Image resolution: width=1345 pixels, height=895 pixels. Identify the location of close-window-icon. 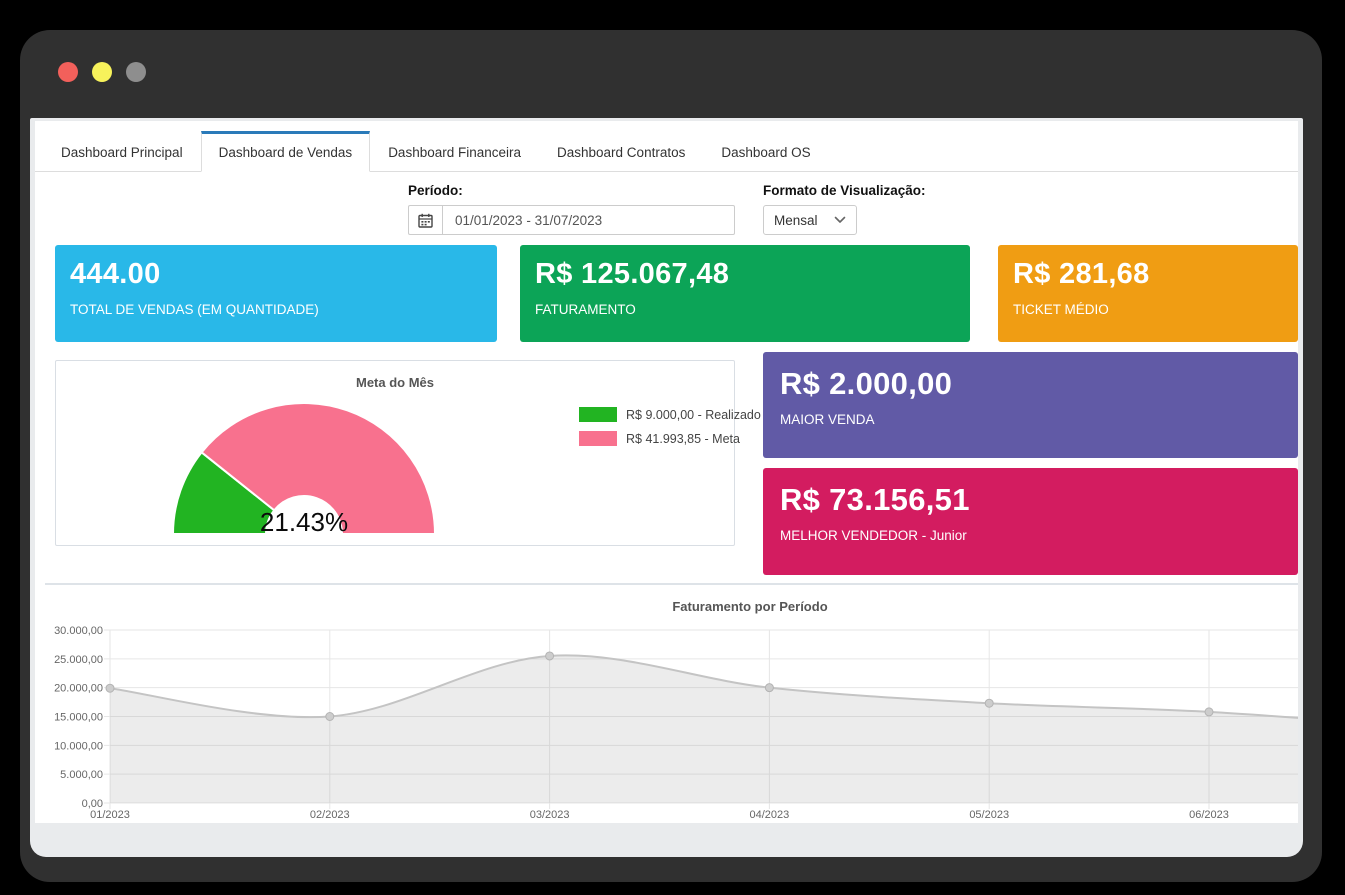
(68, 72).